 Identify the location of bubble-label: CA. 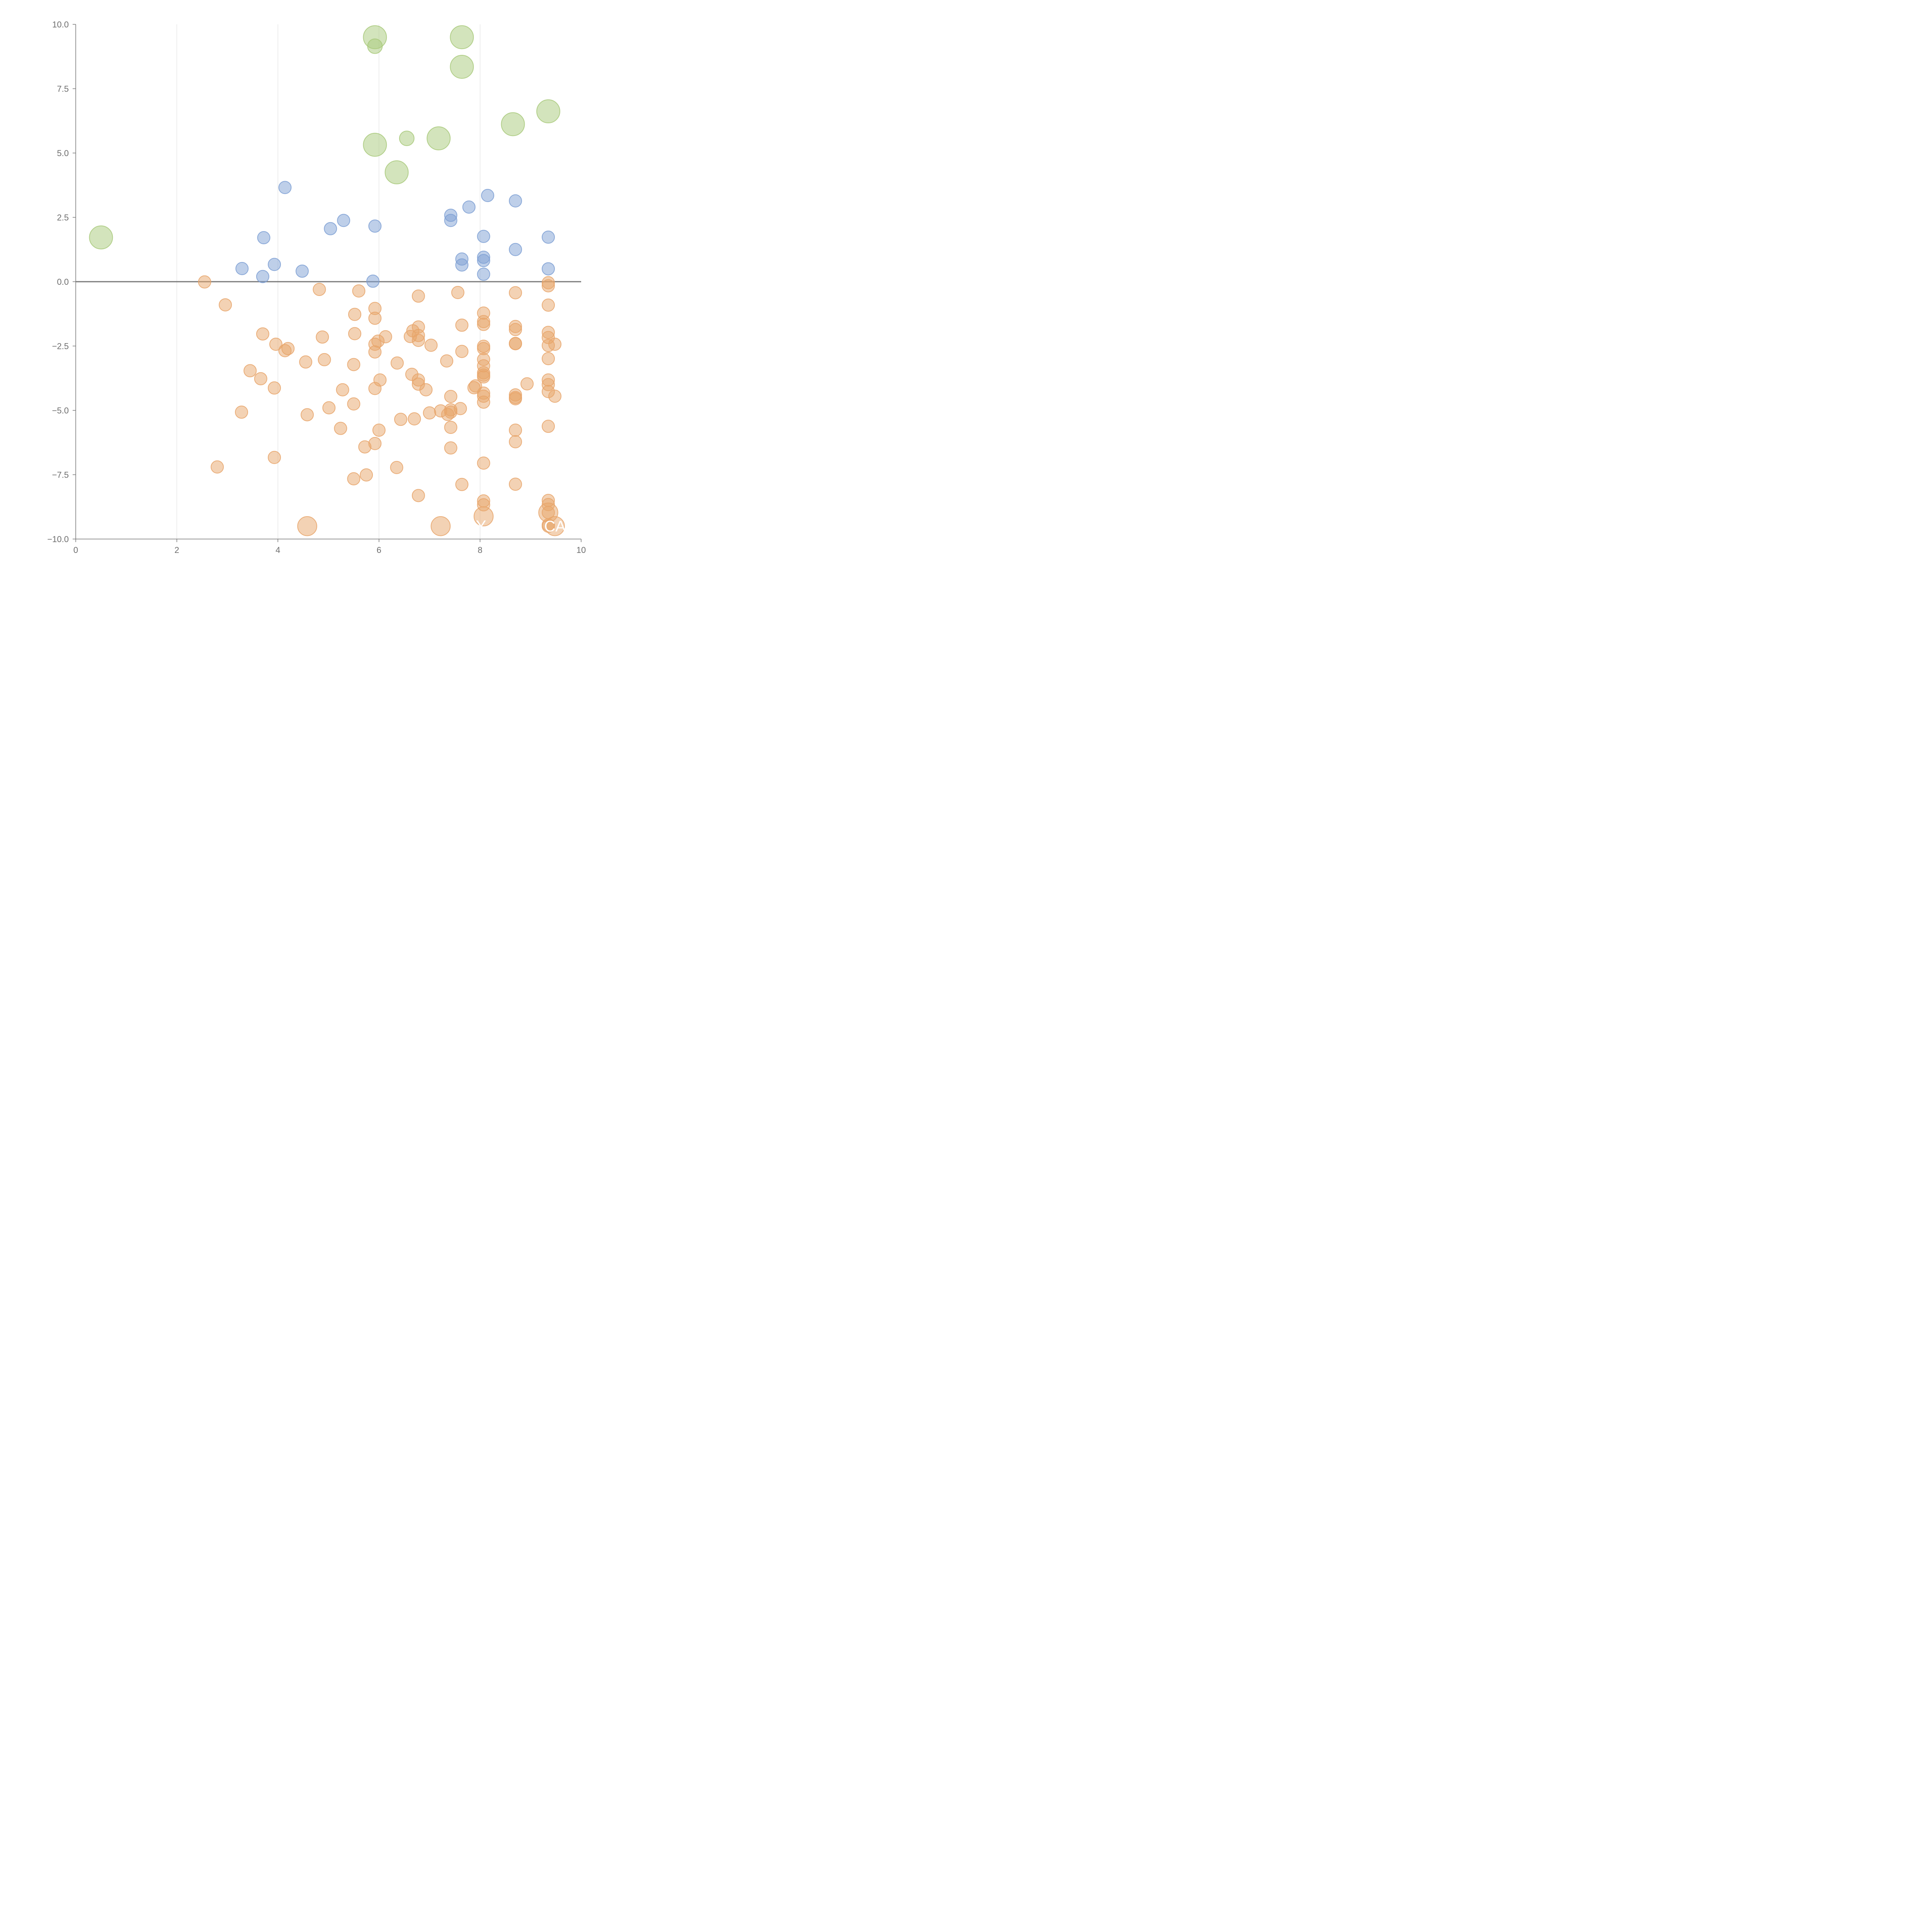
(555, 526).